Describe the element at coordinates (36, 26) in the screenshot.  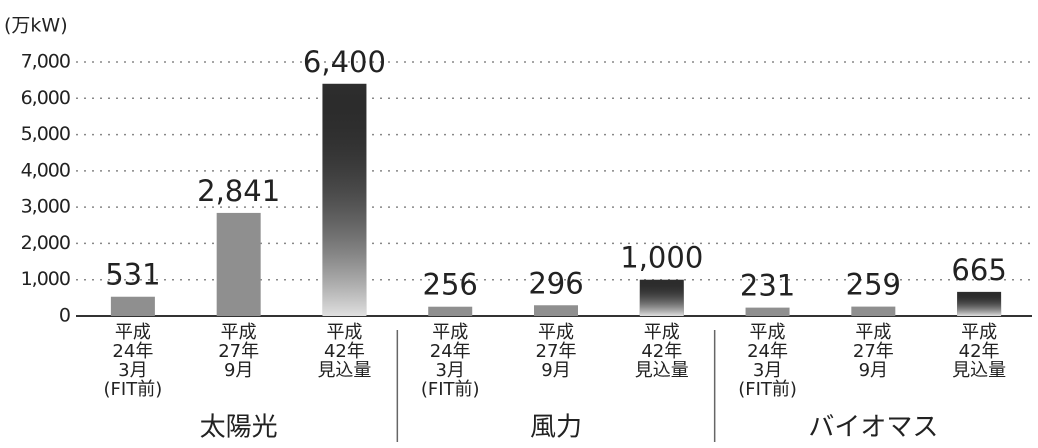
I see `y-unit: (万kW)` at that location.